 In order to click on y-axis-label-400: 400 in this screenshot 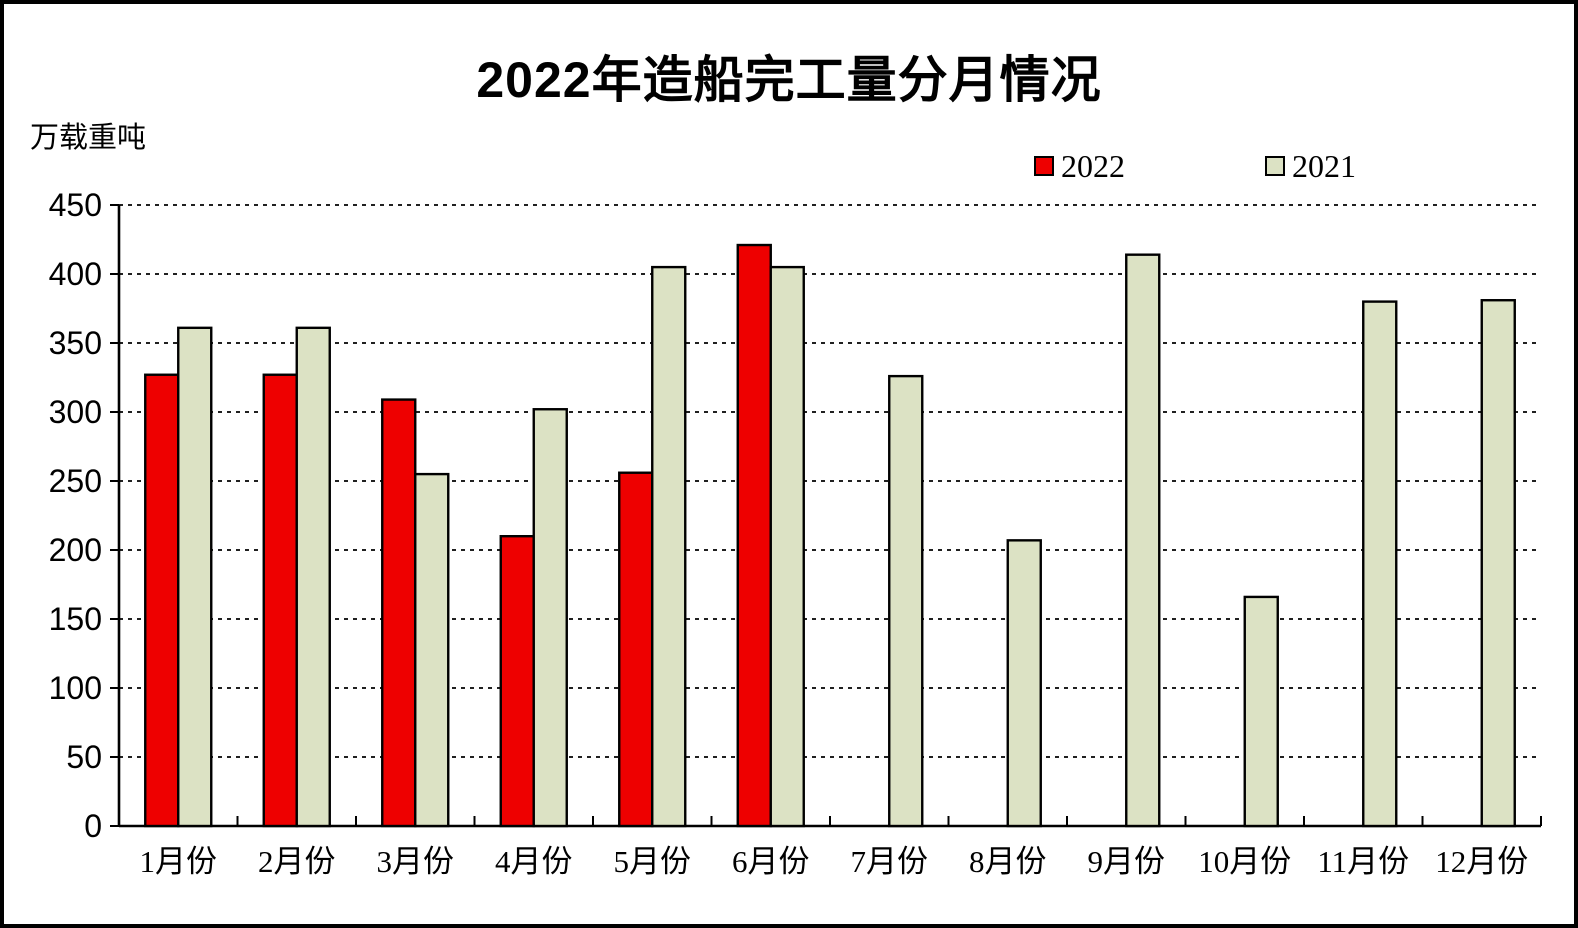, I will do `click(75, 274)`.